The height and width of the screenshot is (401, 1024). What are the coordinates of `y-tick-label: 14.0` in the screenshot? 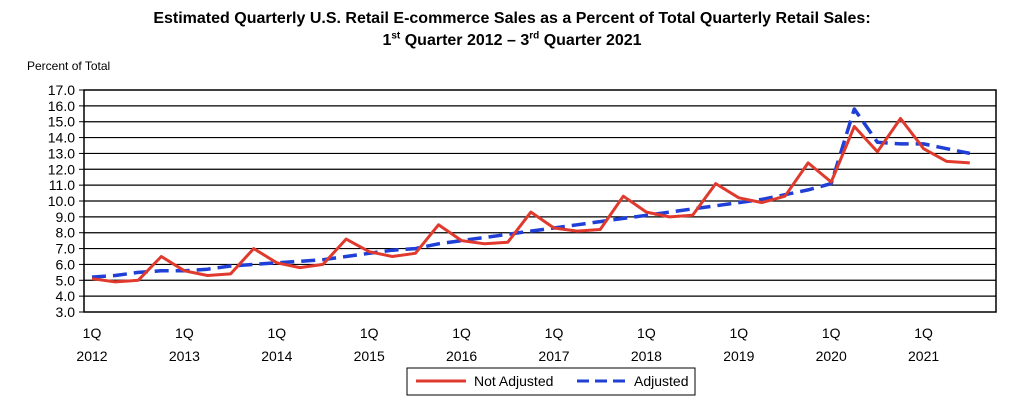 It's located at (61, 138).